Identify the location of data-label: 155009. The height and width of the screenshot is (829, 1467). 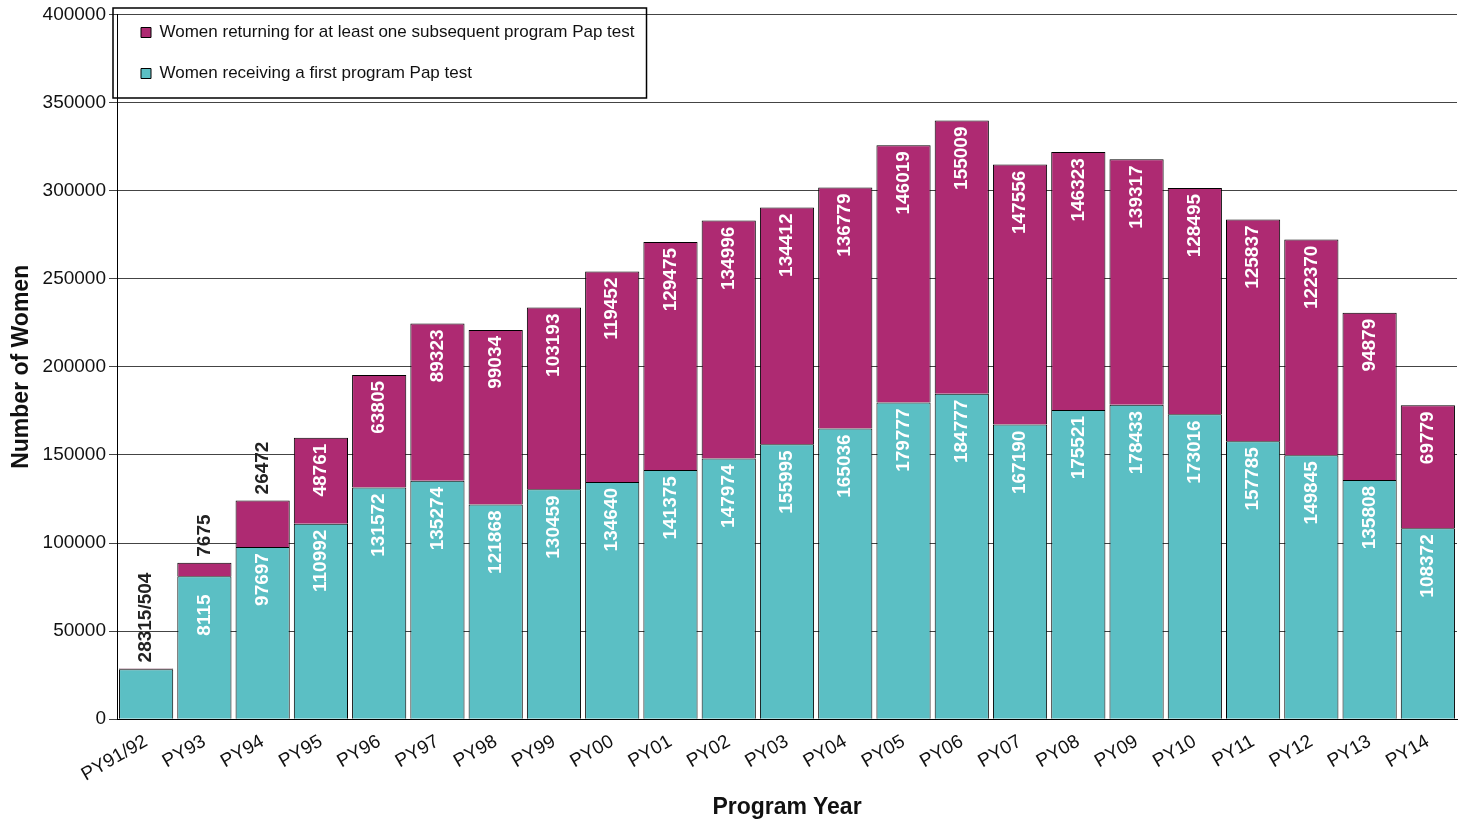
(961, 158).